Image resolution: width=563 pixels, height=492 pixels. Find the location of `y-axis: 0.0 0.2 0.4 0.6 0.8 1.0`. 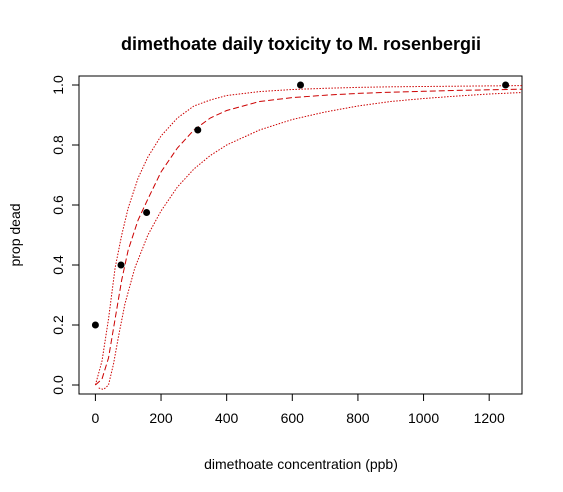

y-axis: 0.0 0.2 0.4 0.6 0.8 1.0 is located at coordinates (65, 235).